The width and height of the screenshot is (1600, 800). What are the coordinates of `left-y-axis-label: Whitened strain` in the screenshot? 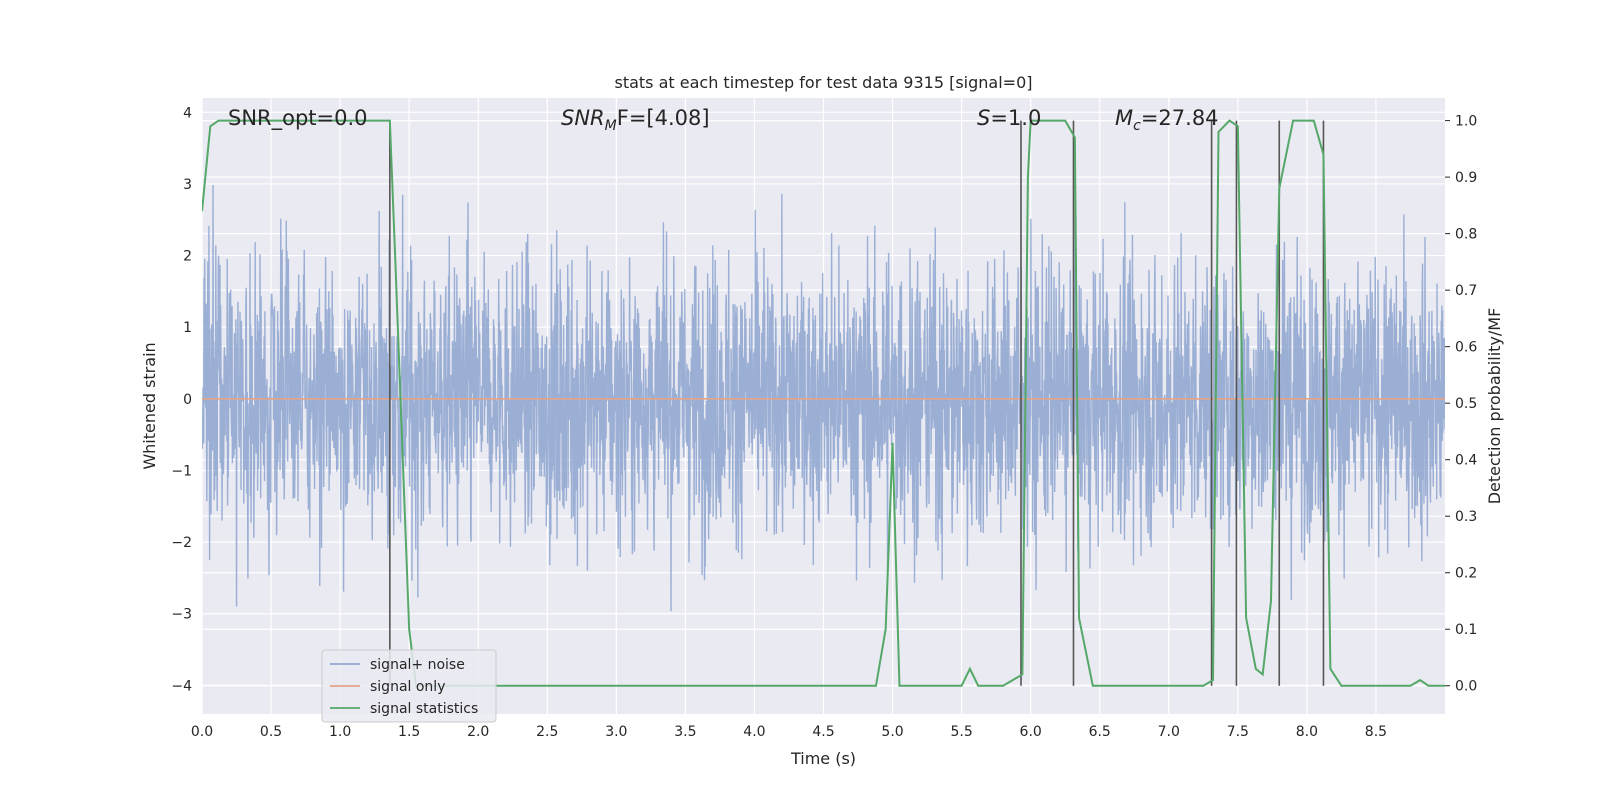 It's located at (149, 405).